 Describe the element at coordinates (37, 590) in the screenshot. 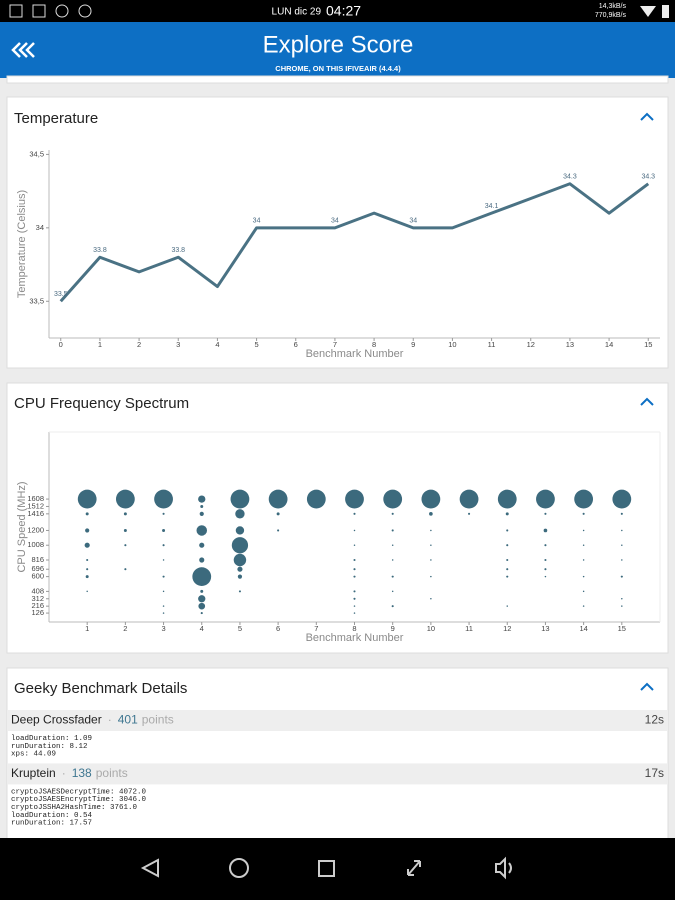

I see `y-tick-label: 408` at that location.